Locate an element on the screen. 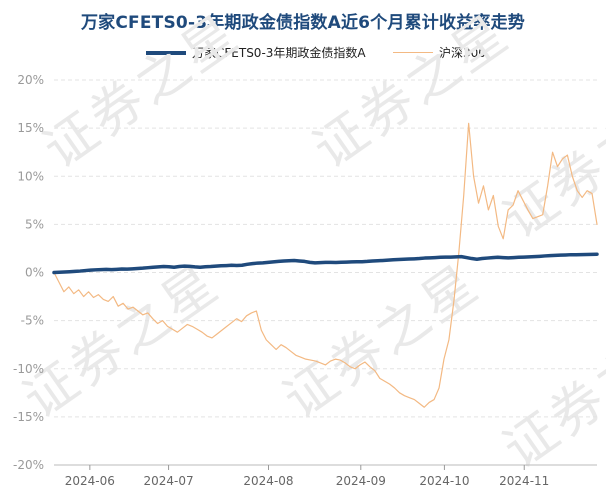  y-tick-label: 20% is located at coordinates (30, 80).